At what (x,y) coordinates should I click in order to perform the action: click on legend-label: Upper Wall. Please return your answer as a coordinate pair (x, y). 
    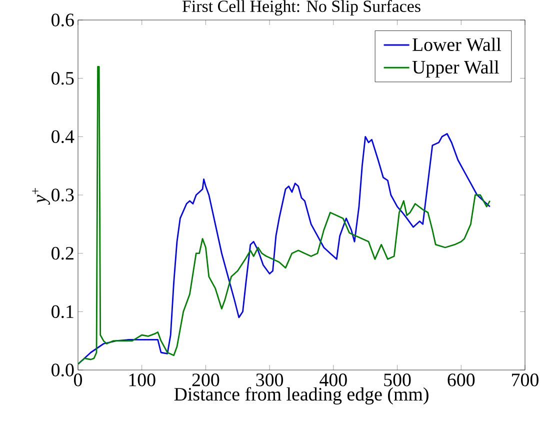
    Looking at the image, I should click on (455, 69).